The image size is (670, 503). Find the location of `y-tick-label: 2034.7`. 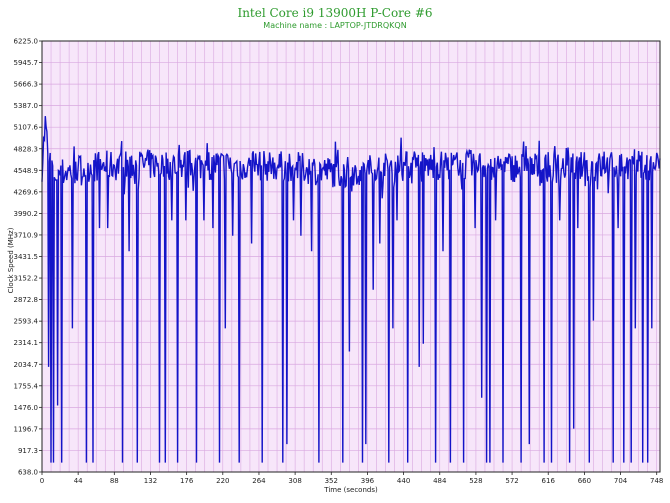

y-tick-label: 2034.7 is located at coordinates (26, 365).